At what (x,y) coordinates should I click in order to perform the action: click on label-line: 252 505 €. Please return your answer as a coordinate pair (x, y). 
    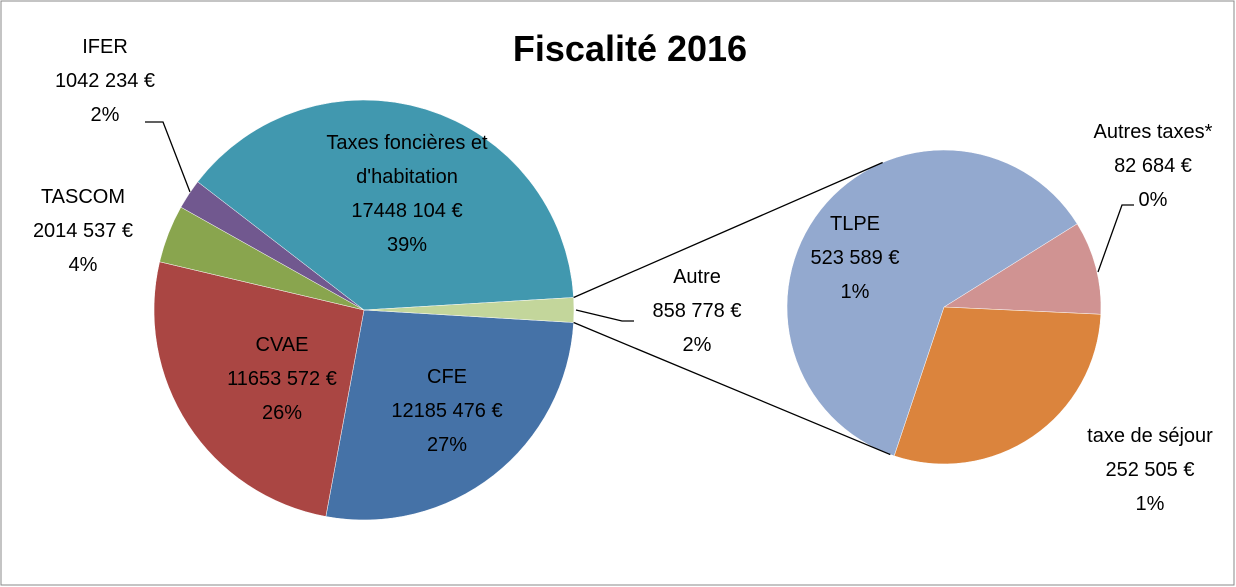
    Looking at the image, I should click on (1150, 470).